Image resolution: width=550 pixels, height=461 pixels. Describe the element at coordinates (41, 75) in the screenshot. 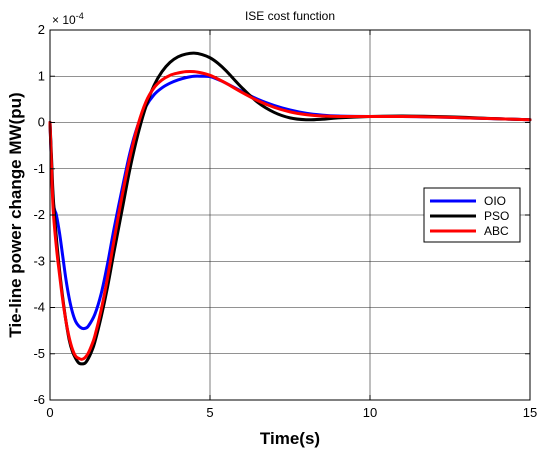

I see `y-tick-label: 1` at that location.